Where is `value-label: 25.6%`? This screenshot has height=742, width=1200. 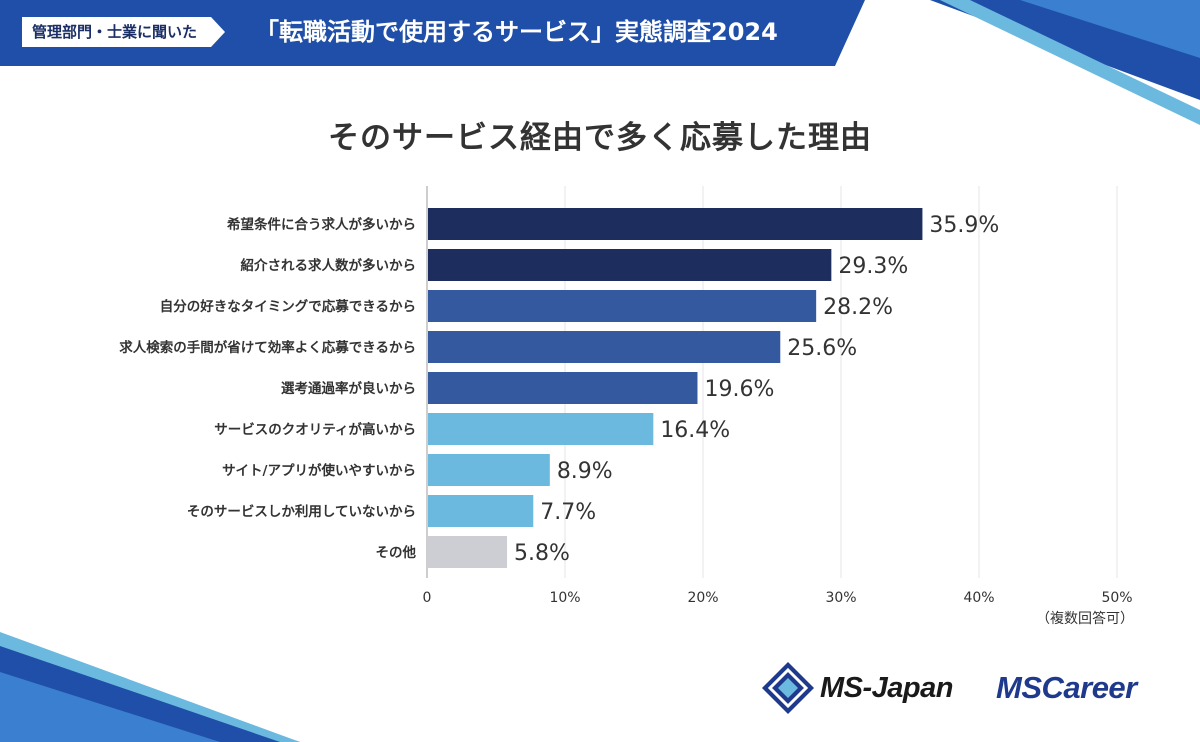
value-label: 25.6% is located at coordinates (822, 348).